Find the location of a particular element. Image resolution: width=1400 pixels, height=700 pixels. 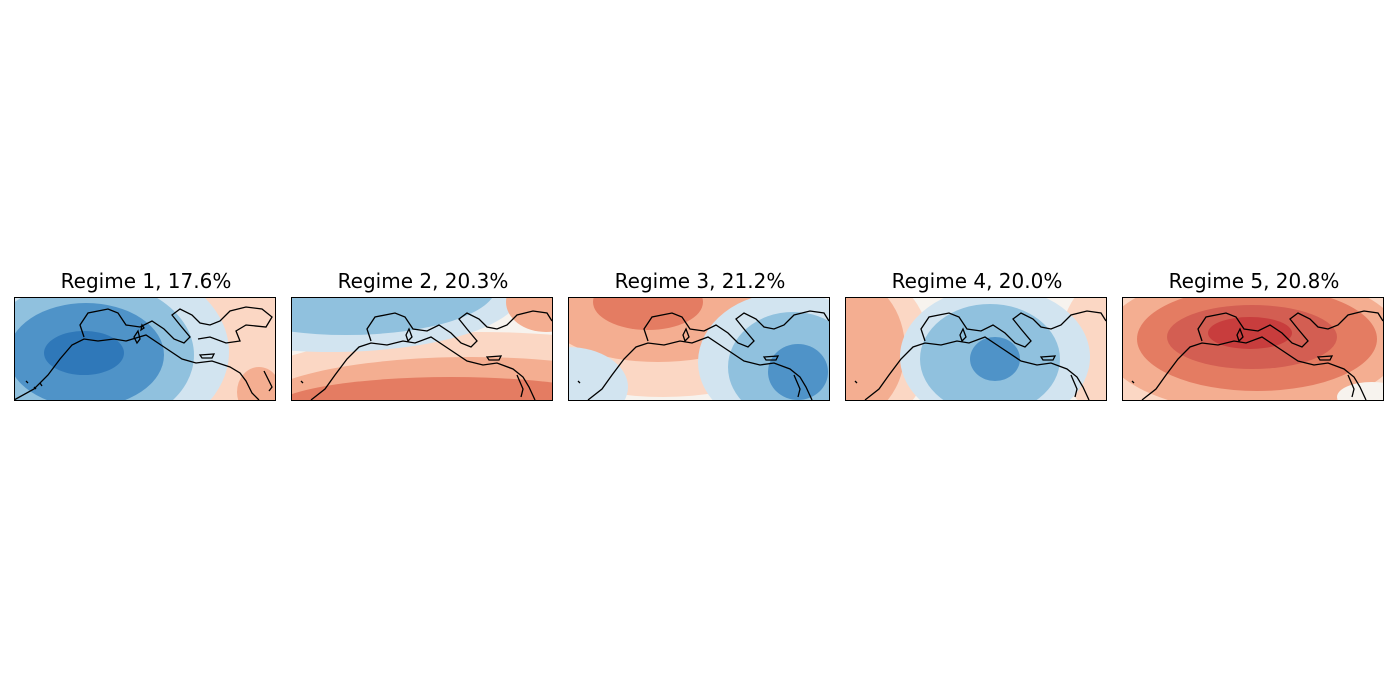

panel-title: Regime 2, 20.3% is located at coordinates (423, 281).